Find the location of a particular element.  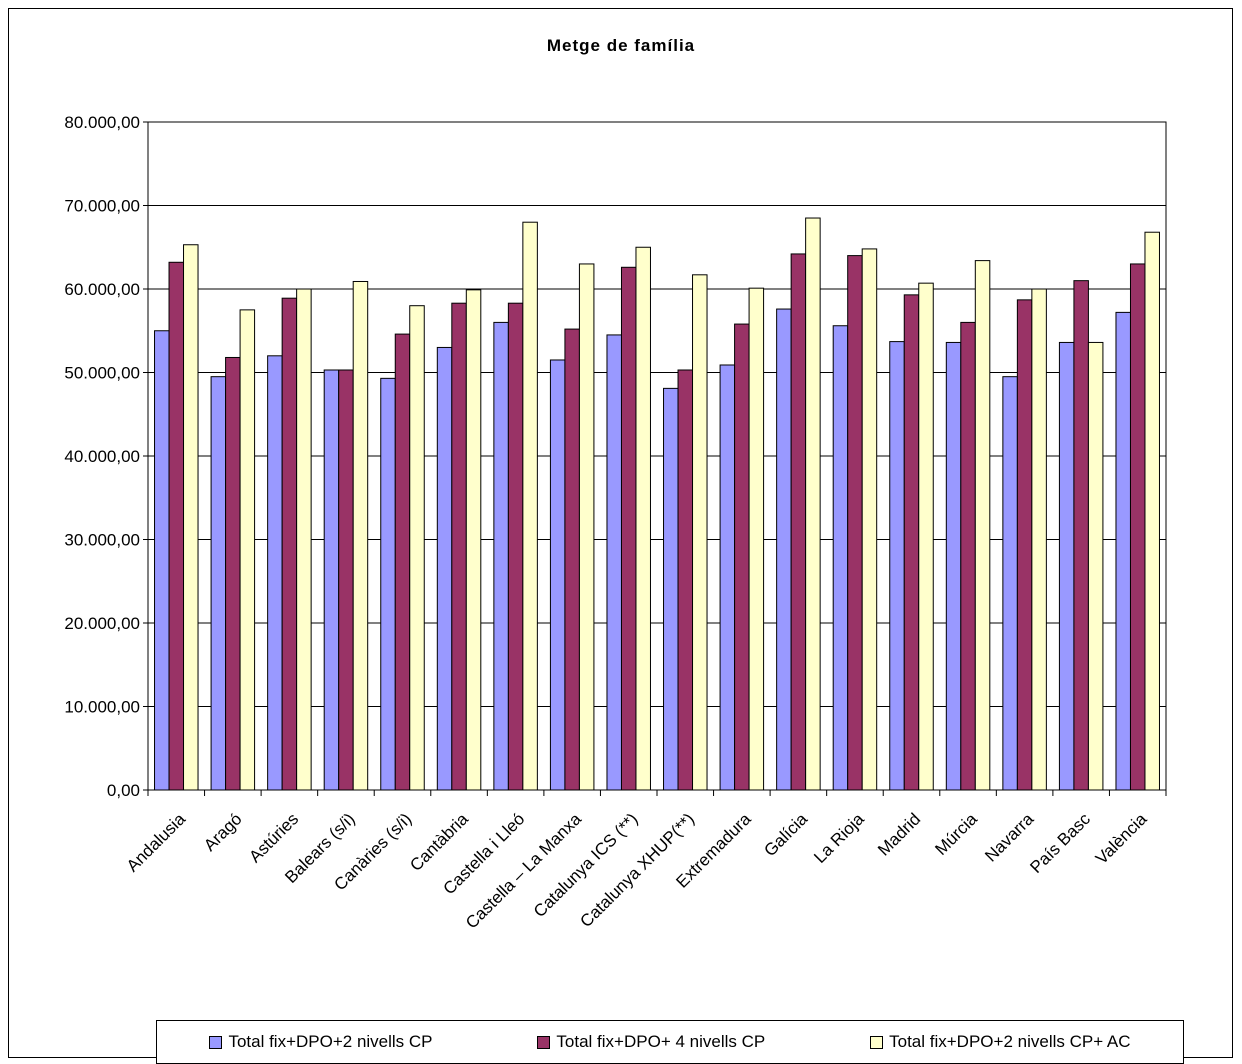

x-tick-label: Astúries is located at coordinates (273, 837).